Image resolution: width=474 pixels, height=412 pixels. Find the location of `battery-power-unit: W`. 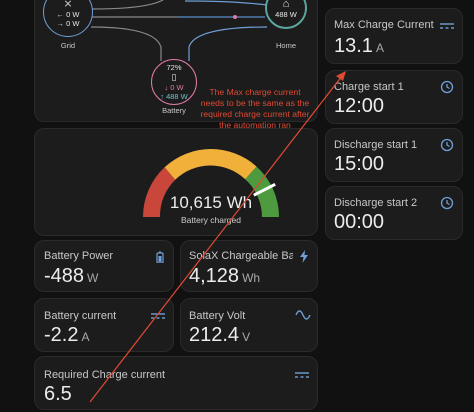

battery-power-unit: W is located at coordinates (93, 278).